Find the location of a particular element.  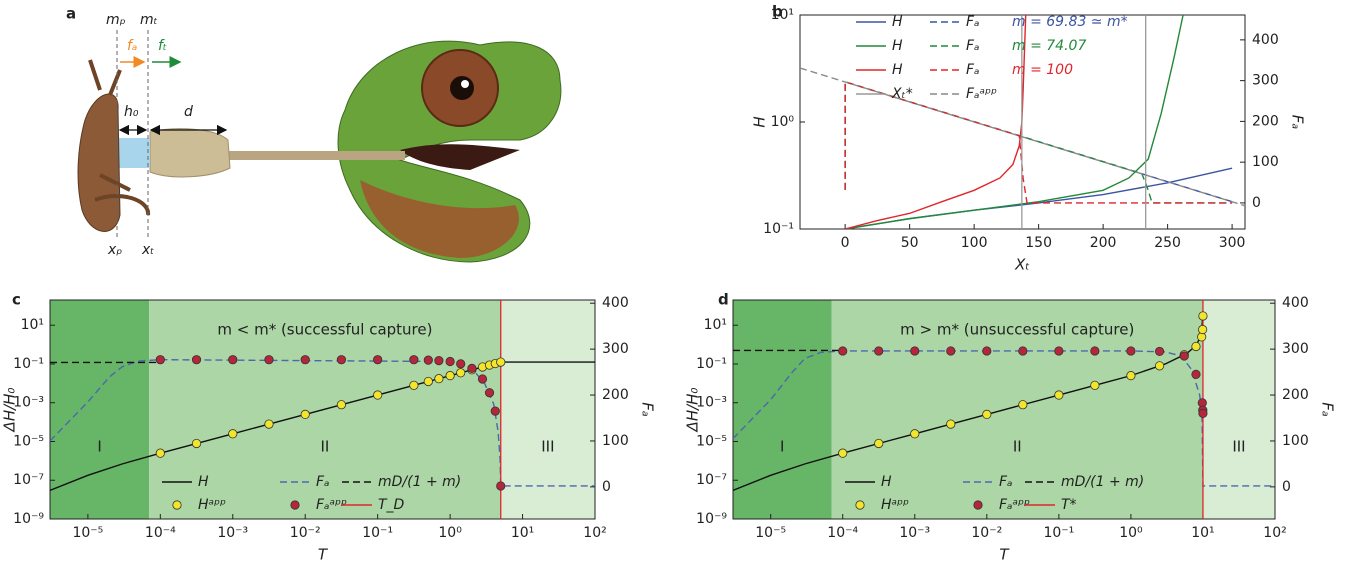

grasshopper-legs is located at coordinates (119, 137).